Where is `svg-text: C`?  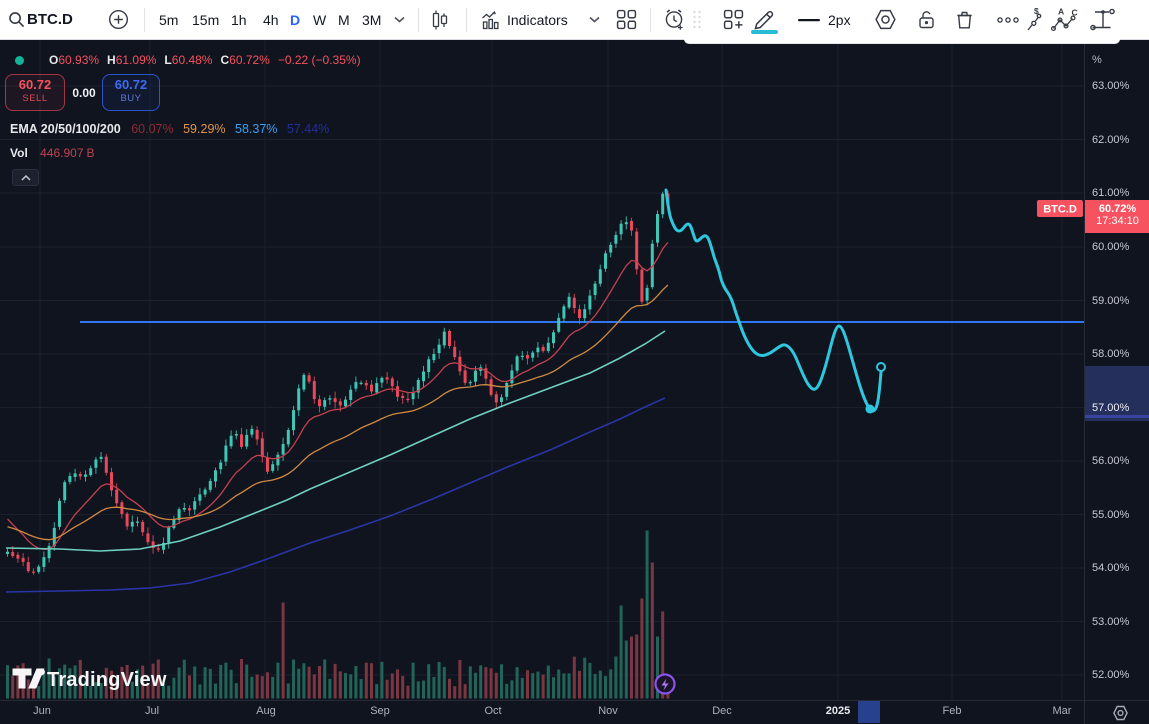
svg-text: C is located at coordinates (1075, 13).